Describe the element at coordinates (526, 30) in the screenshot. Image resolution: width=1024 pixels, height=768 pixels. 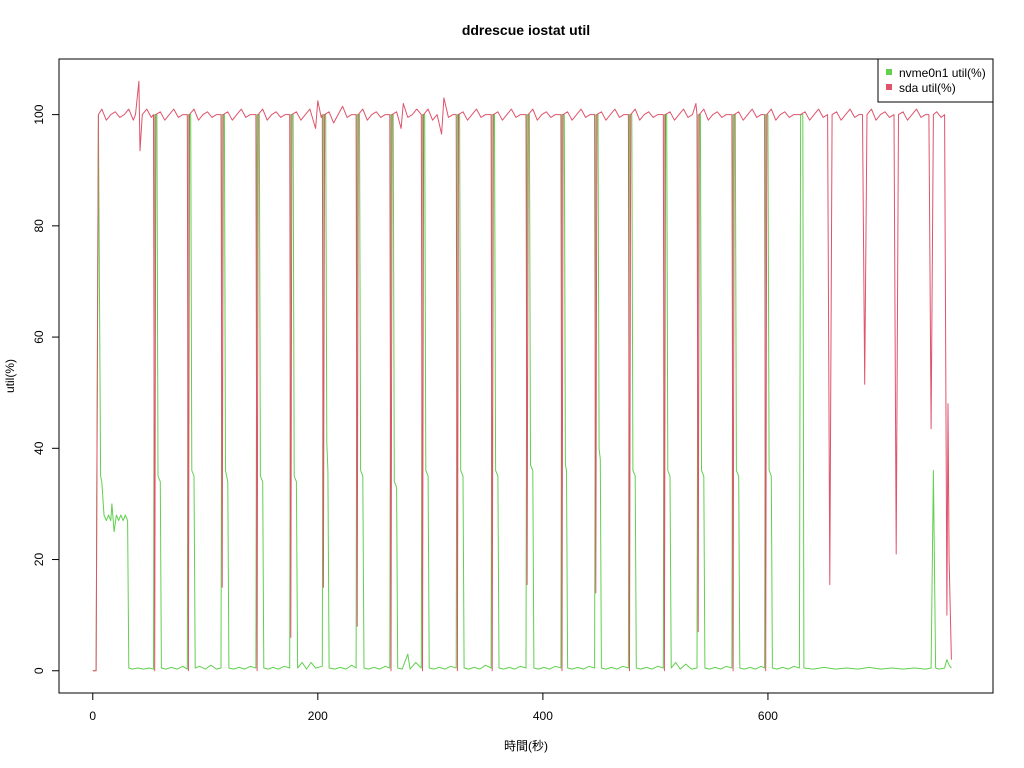
I see `chart-title: ddrescue iostat util` at that location.